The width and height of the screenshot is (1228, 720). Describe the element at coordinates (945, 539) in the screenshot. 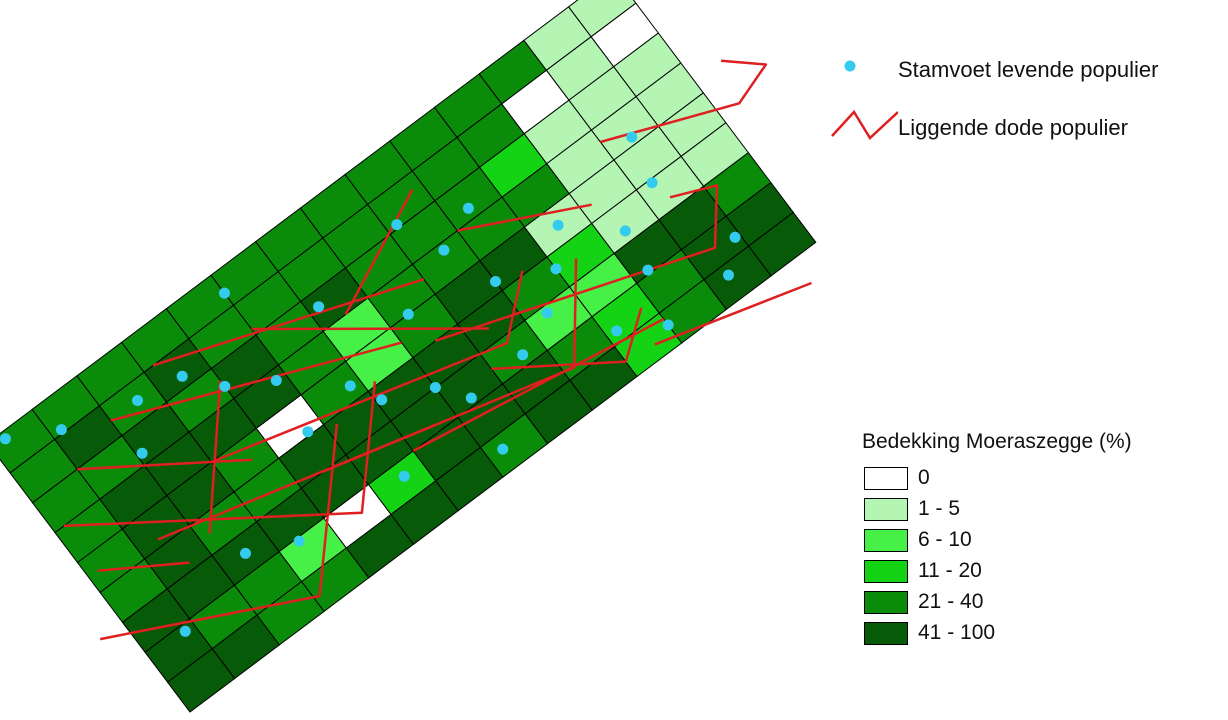

I see `cover-class-label: 6 - 10` at that location.